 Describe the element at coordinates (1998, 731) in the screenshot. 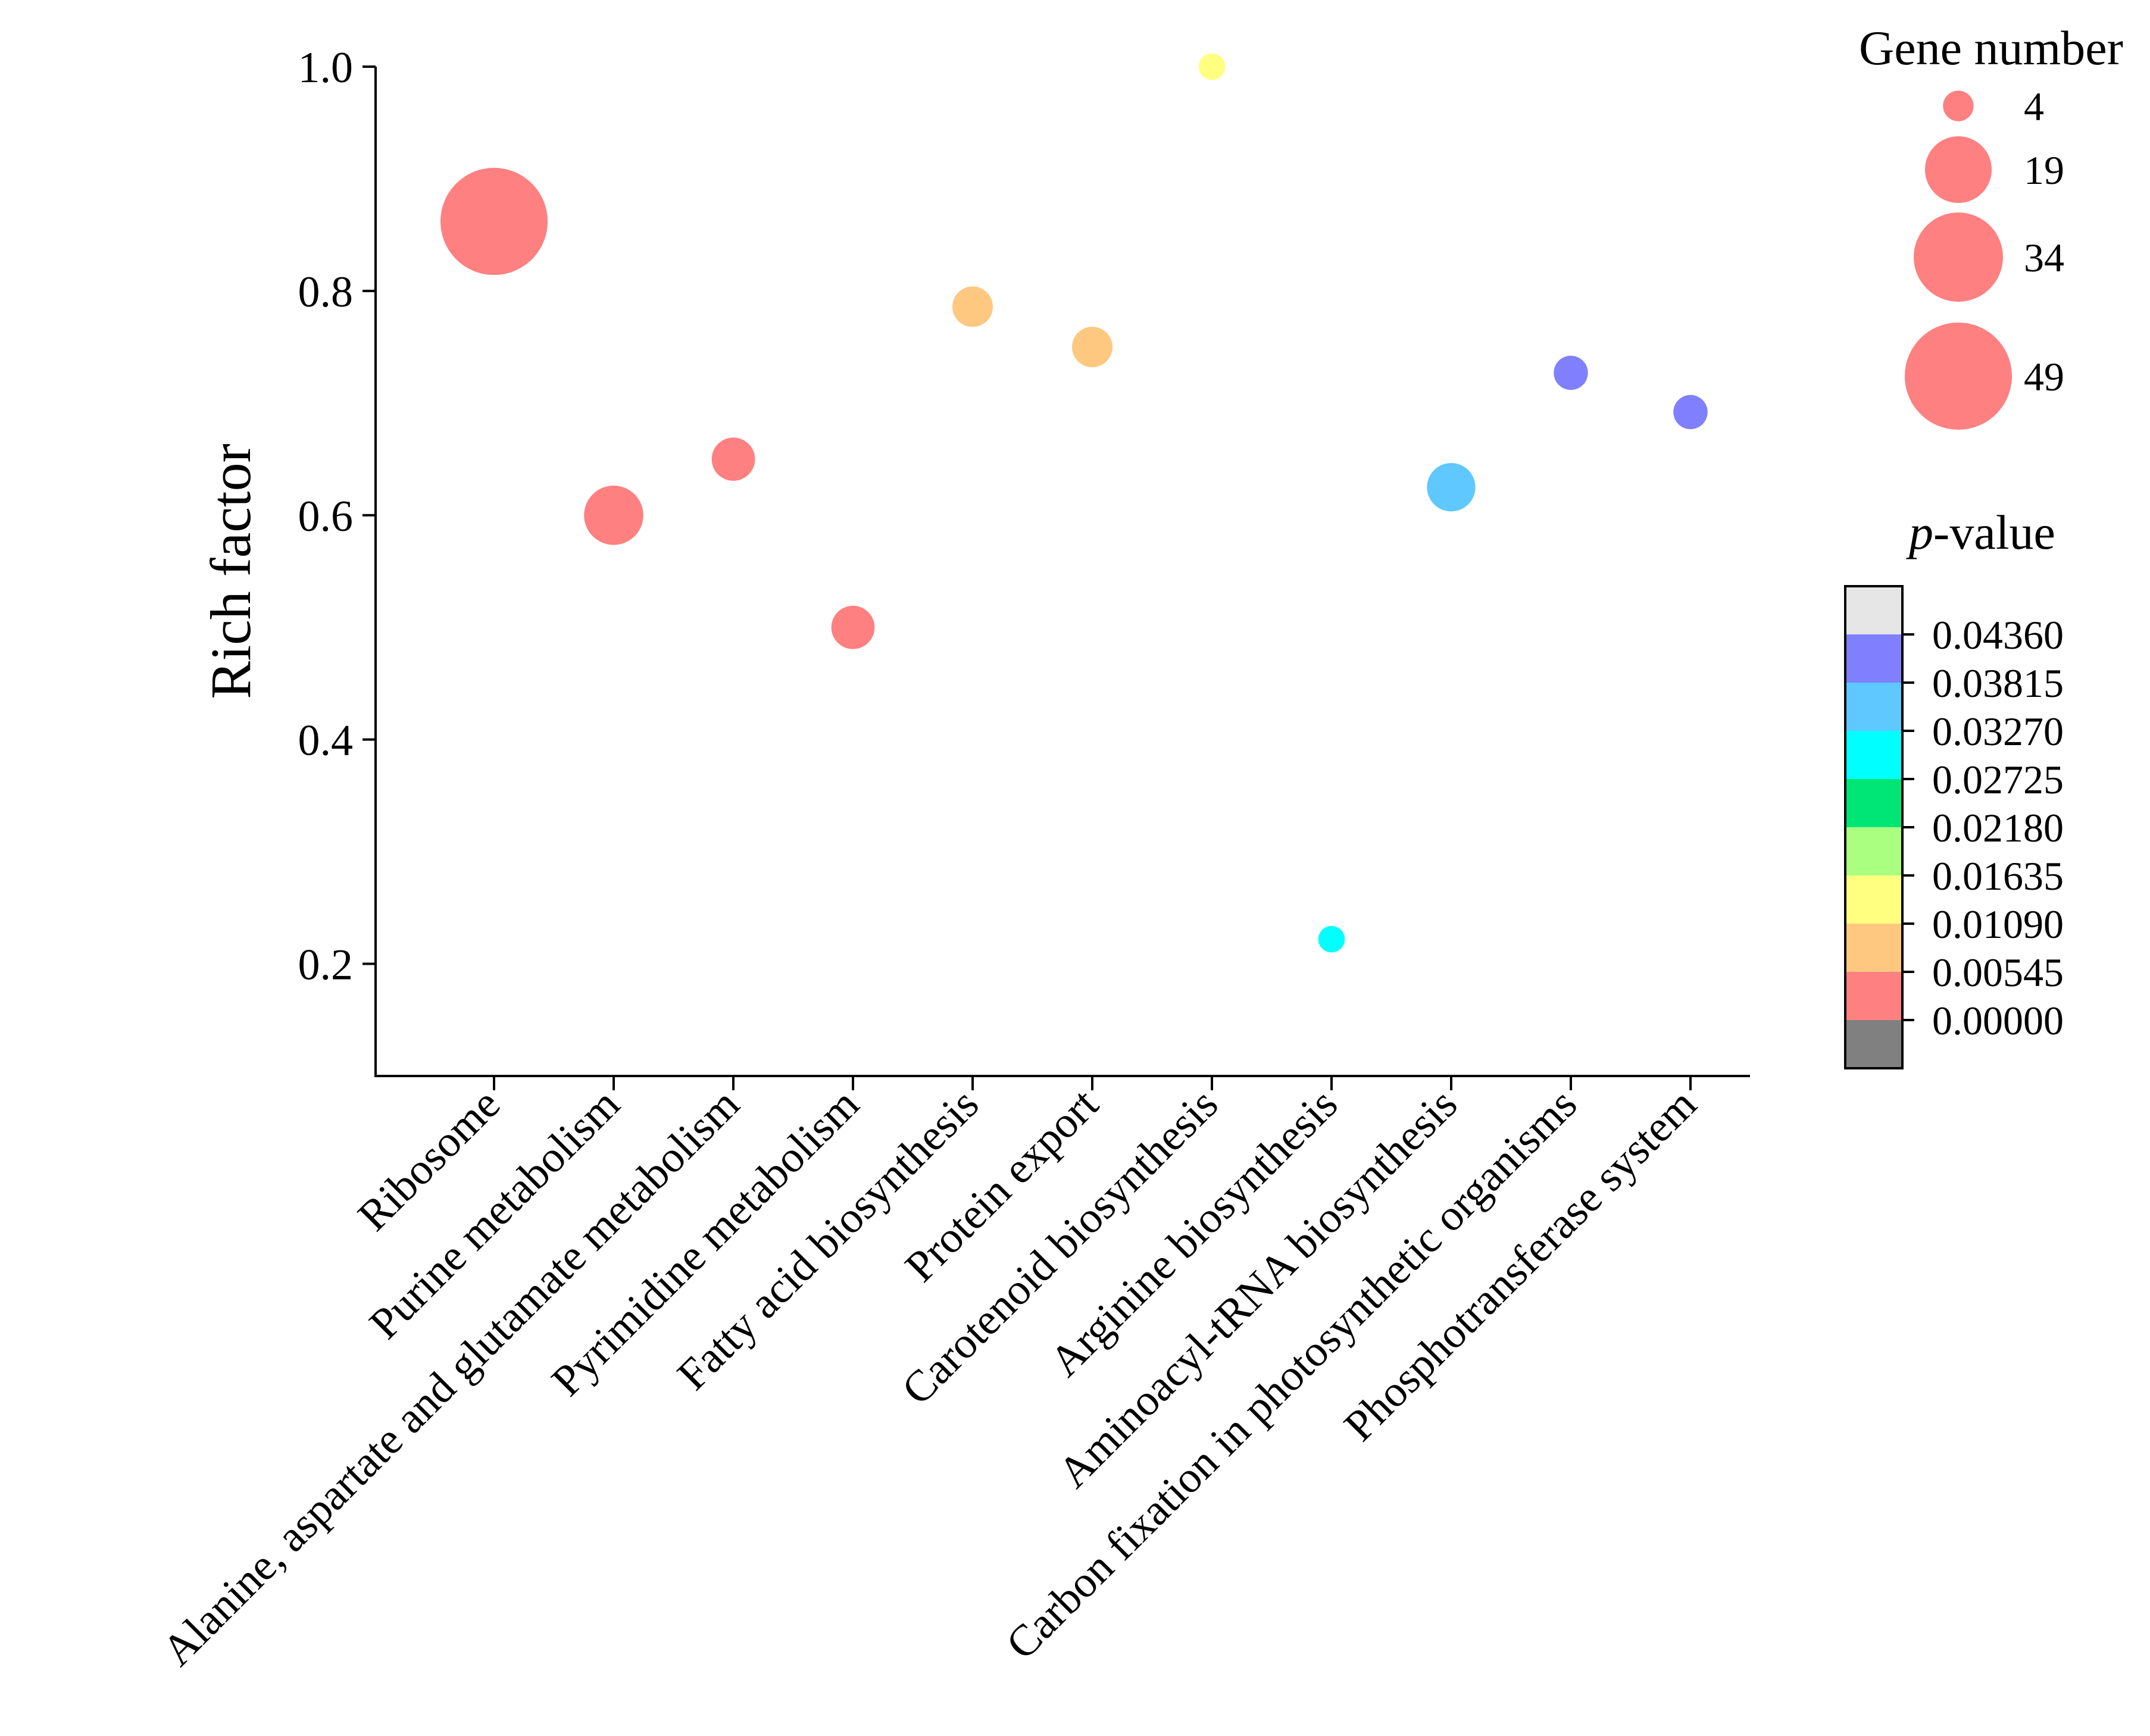

I see `colorbar-tick-label: 0.03270` at that location.